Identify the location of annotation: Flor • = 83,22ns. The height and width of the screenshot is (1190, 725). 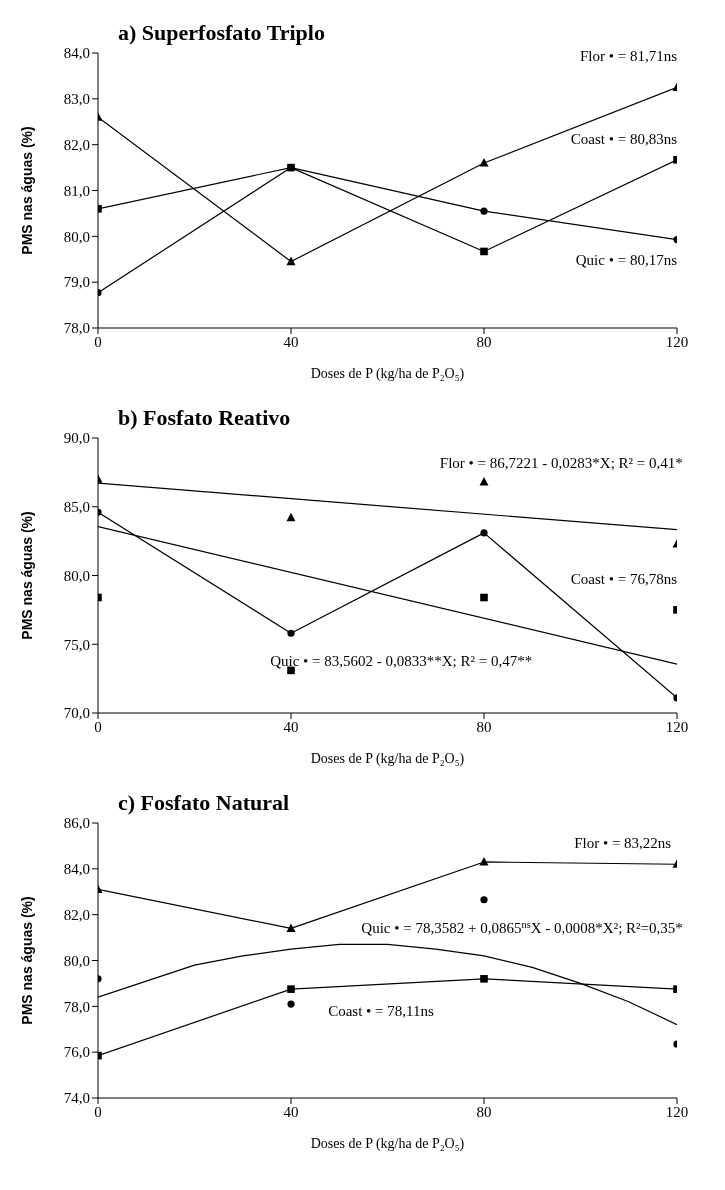
(623, 842).